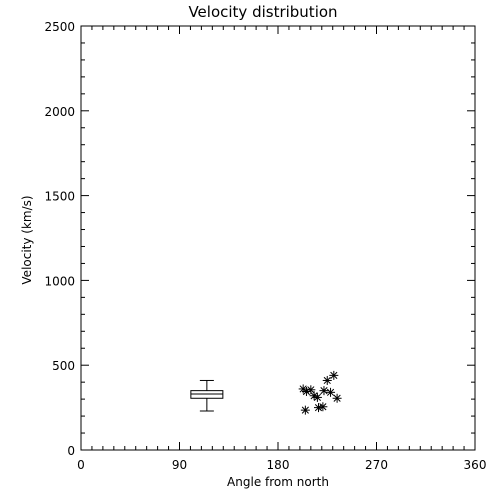  Describe the element at coordinates (262, 12) in the screenshot. I see `chart-title: Velocity distribution` at that location.